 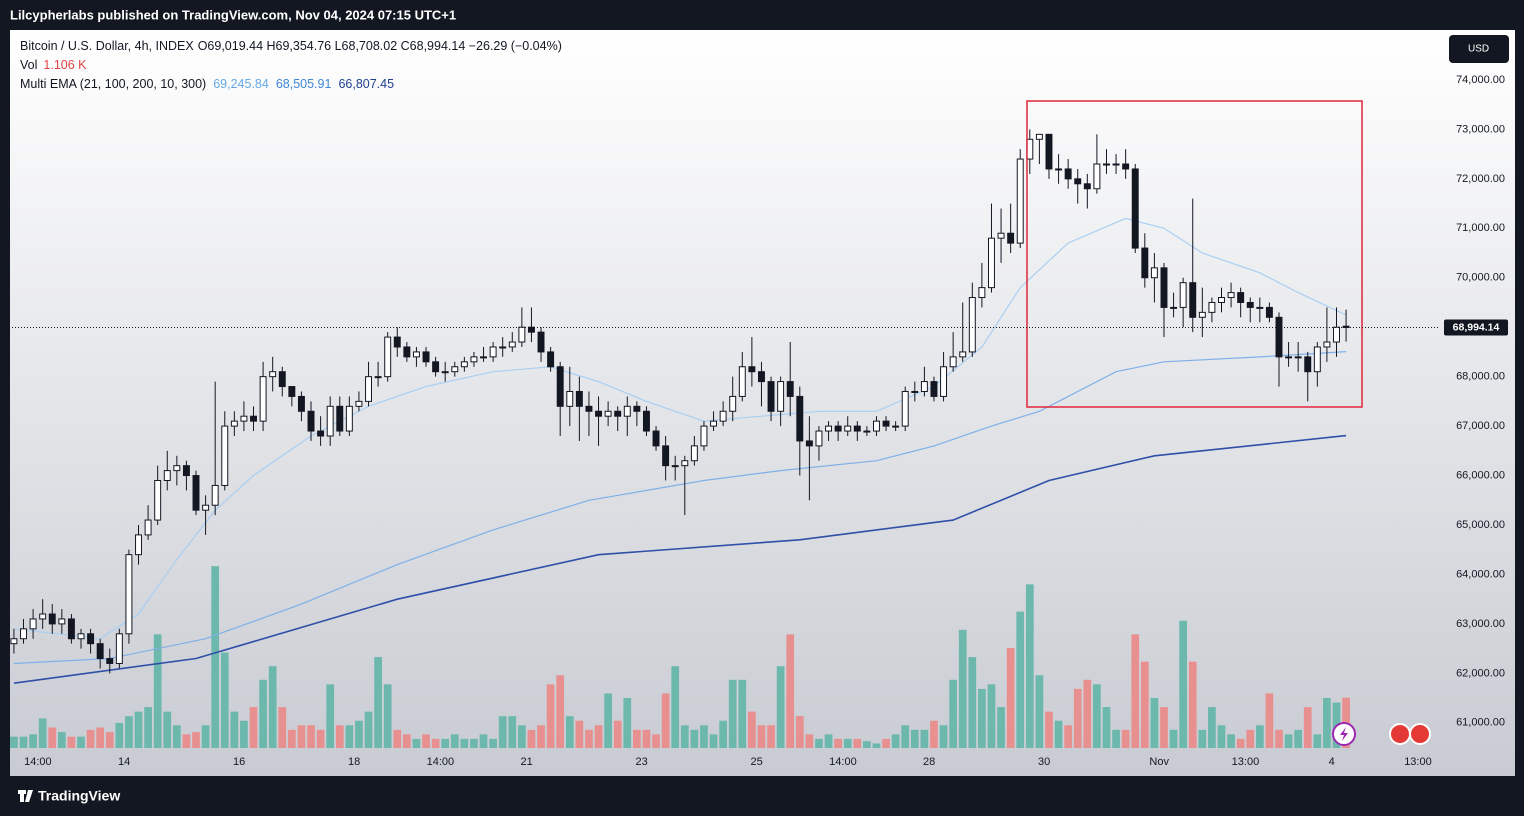 I want to click on y-tick-label: 67,000.00, so click(x=1480, y=426).